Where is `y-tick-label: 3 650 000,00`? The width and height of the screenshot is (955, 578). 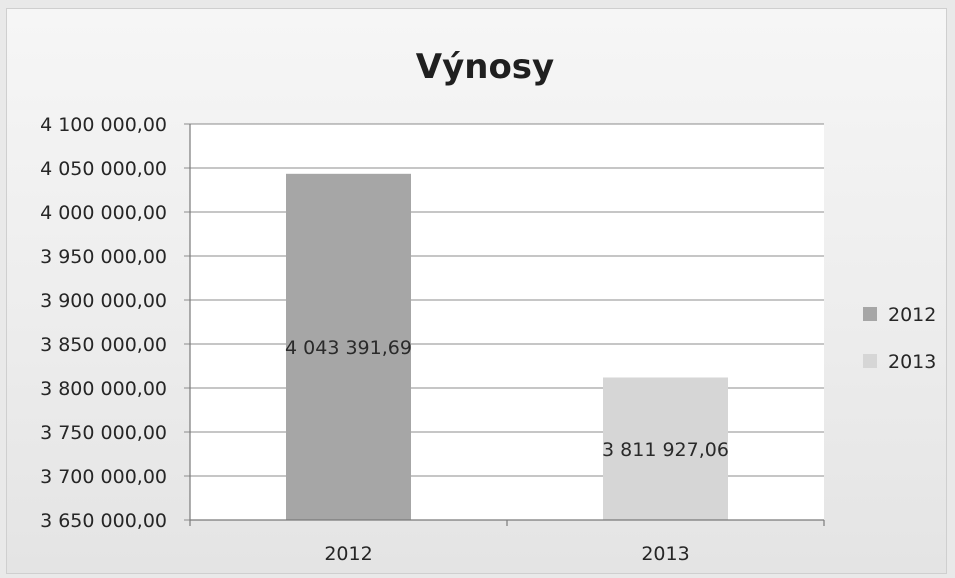
y-tick-label: 3 650 000,00 is located at coordinates (103, 521).